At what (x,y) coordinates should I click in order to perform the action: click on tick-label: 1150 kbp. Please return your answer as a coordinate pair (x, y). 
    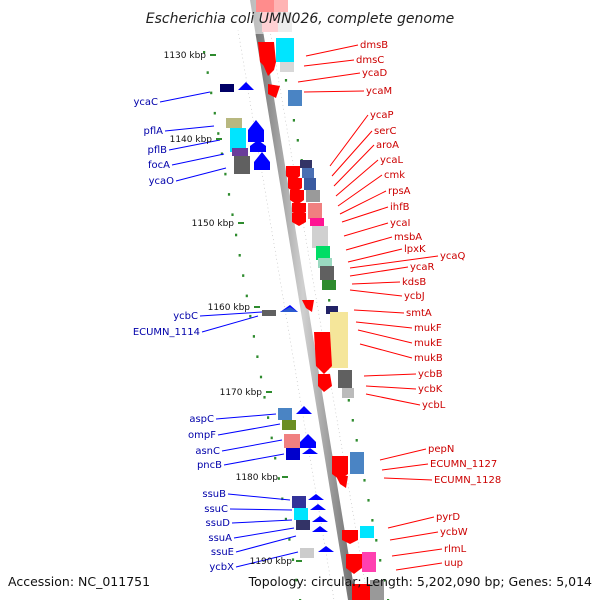
    Looking at the image, I should click on (213, 224).